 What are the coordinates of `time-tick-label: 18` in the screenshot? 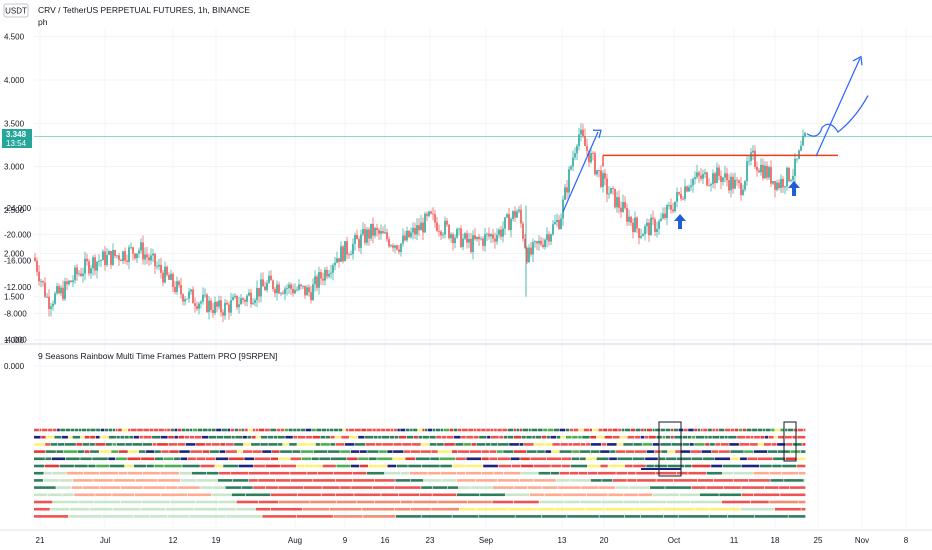 It's located at (775, 540).